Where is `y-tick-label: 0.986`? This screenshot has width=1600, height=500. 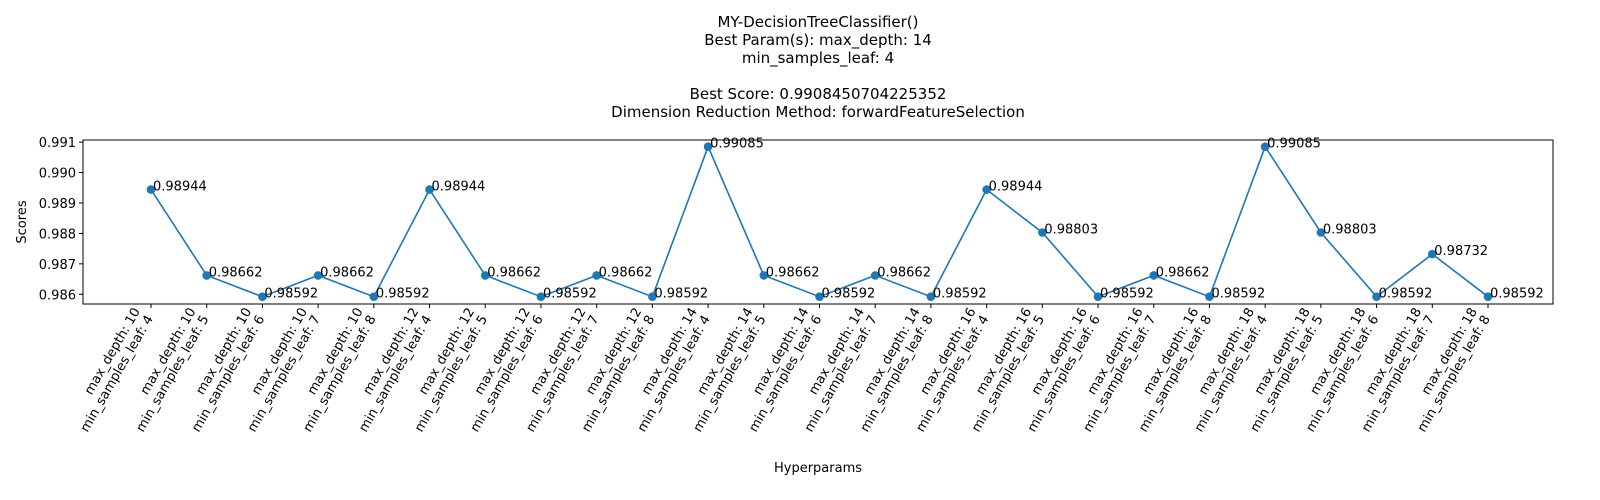
y-tick-label: 0.986 is located at coordinates (57, 295).